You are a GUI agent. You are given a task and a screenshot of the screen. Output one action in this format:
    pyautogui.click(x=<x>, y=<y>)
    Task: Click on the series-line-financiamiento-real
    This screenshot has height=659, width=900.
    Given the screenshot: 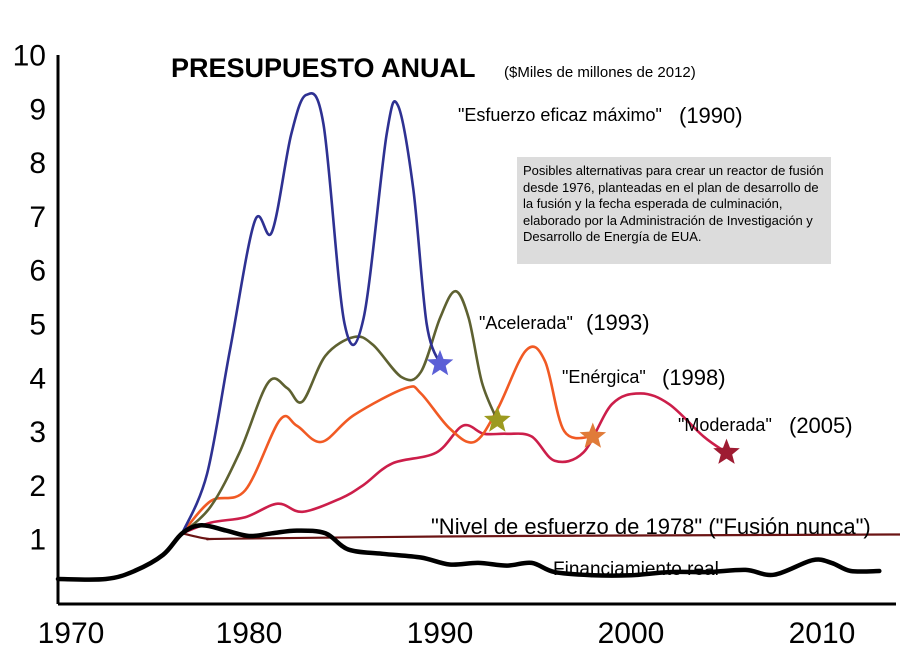 What is the action you would take?
    pyautogui.click(x=468, y=552)
    